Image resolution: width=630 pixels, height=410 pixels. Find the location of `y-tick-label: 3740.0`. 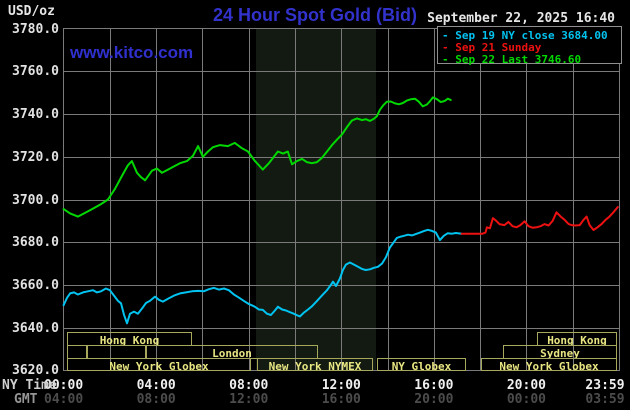

y-tick-label: 3740.0 is located at coordinates (35, 115).